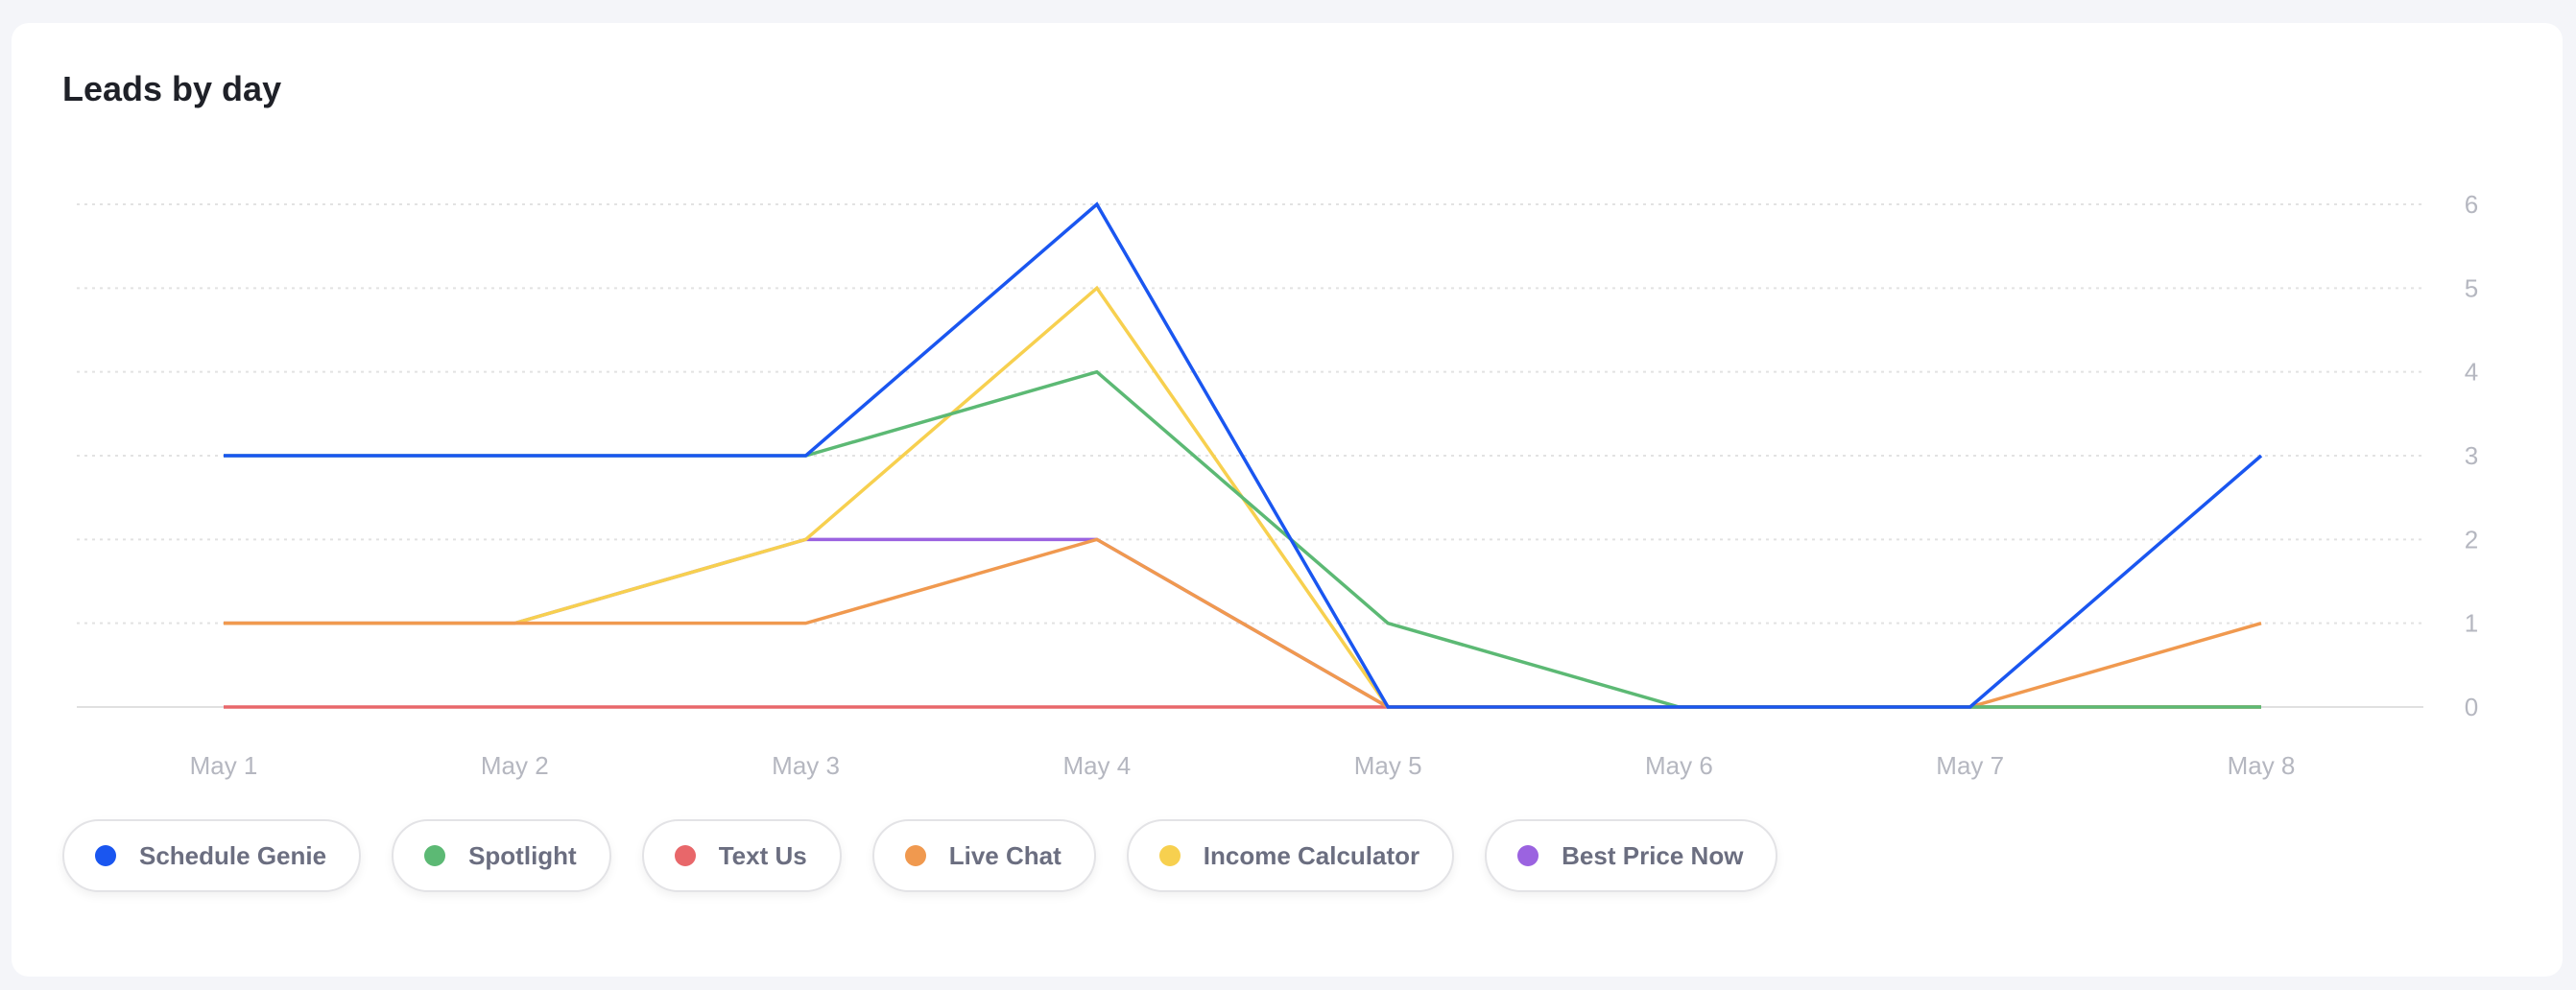 The height and width of the screenshot is (990, 2576). I want to click on x-tick-label: May 8, so click(2262, 765).